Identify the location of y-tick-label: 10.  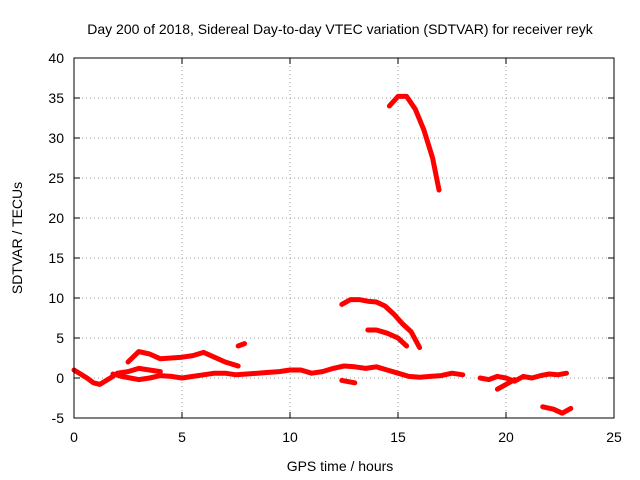
(56, 298).